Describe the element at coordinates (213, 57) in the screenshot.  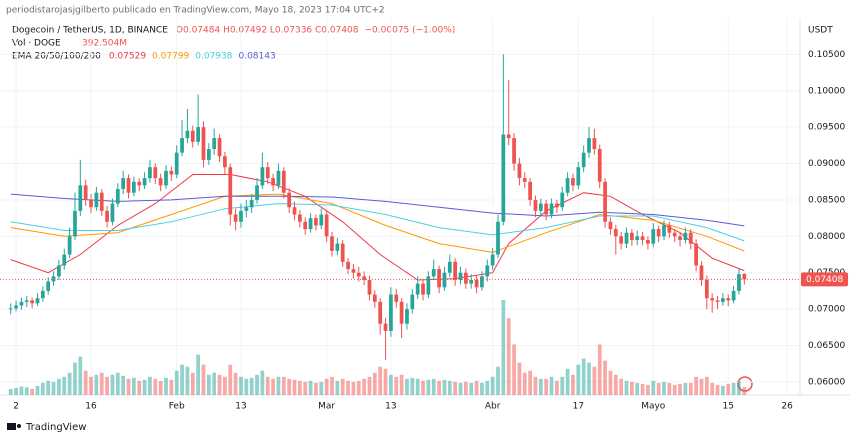
I see `ema-legend-value: 0.07938` at that location.